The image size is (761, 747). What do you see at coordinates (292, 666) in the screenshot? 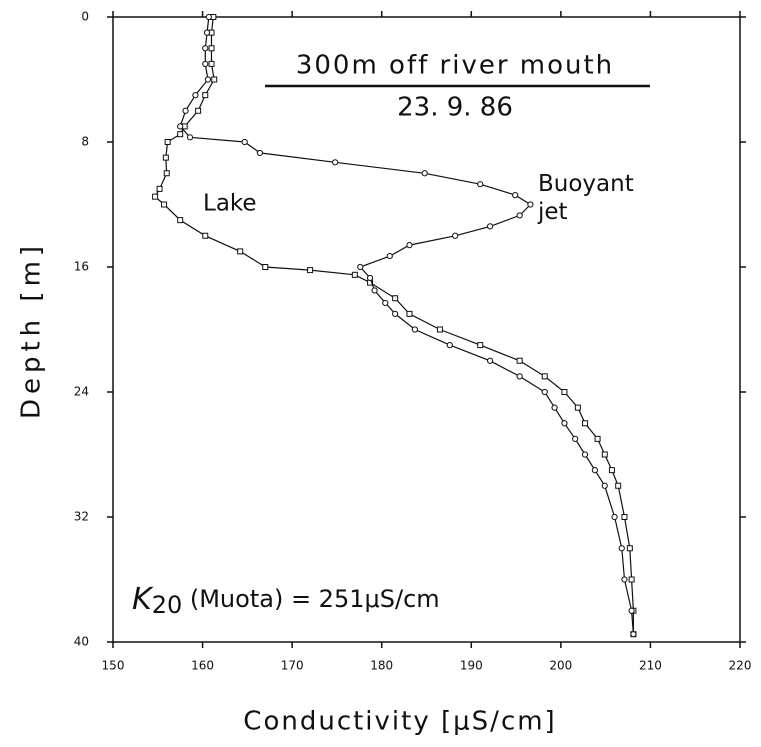
I see `x-tick-label: 170` at bounding box center [292, 666].